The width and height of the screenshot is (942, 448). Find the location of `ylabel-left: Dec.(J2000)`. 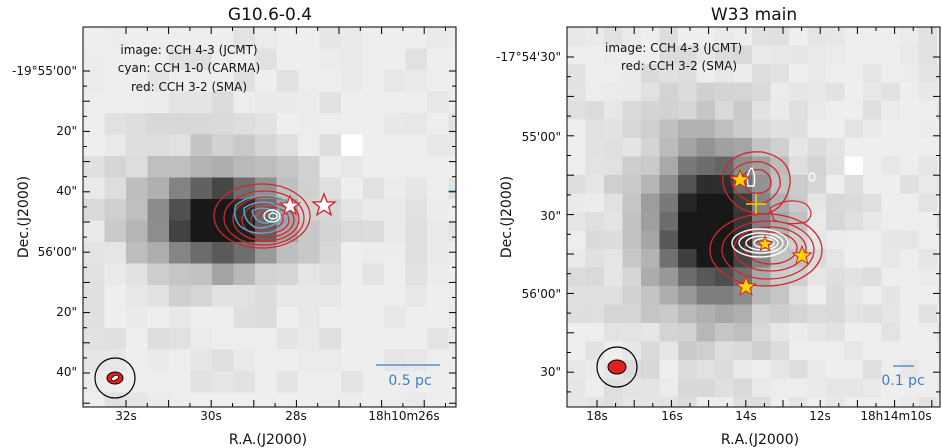

ylabel-left: Dec.(J2000) is located at coordinates (24, 217).